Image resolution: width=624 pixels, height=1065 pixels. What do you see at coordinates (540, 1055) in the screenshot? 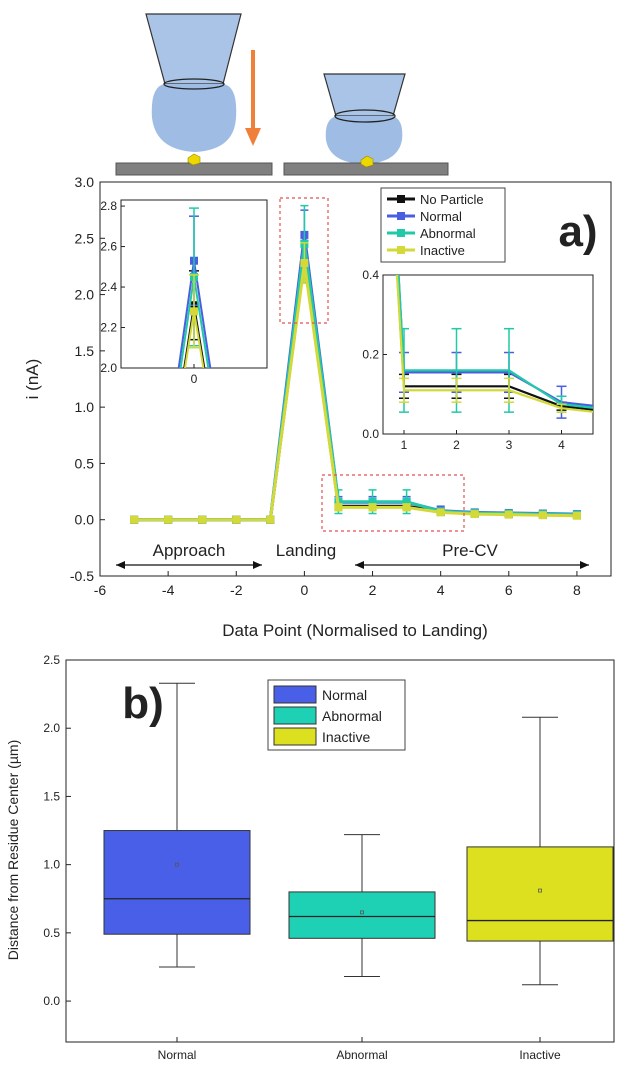
I see `x-tick-label-b: Inactive` at bounding box center [540, 1055].